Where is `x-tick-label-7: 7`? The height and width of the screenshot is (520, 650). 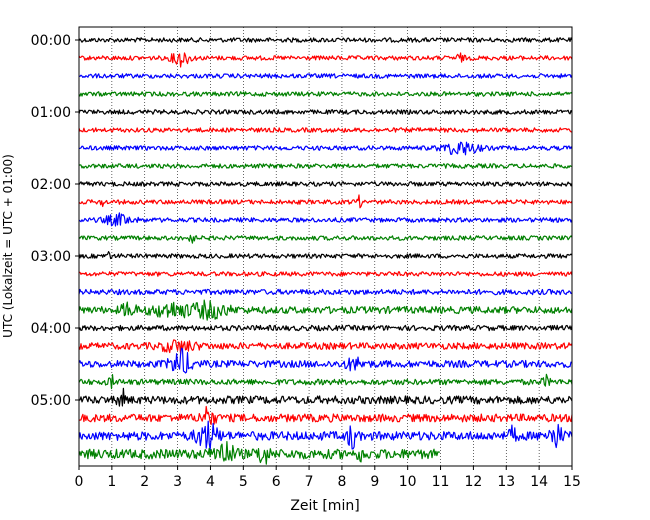 x-tick-label-7: 7 is located at coordinates (309, 482).